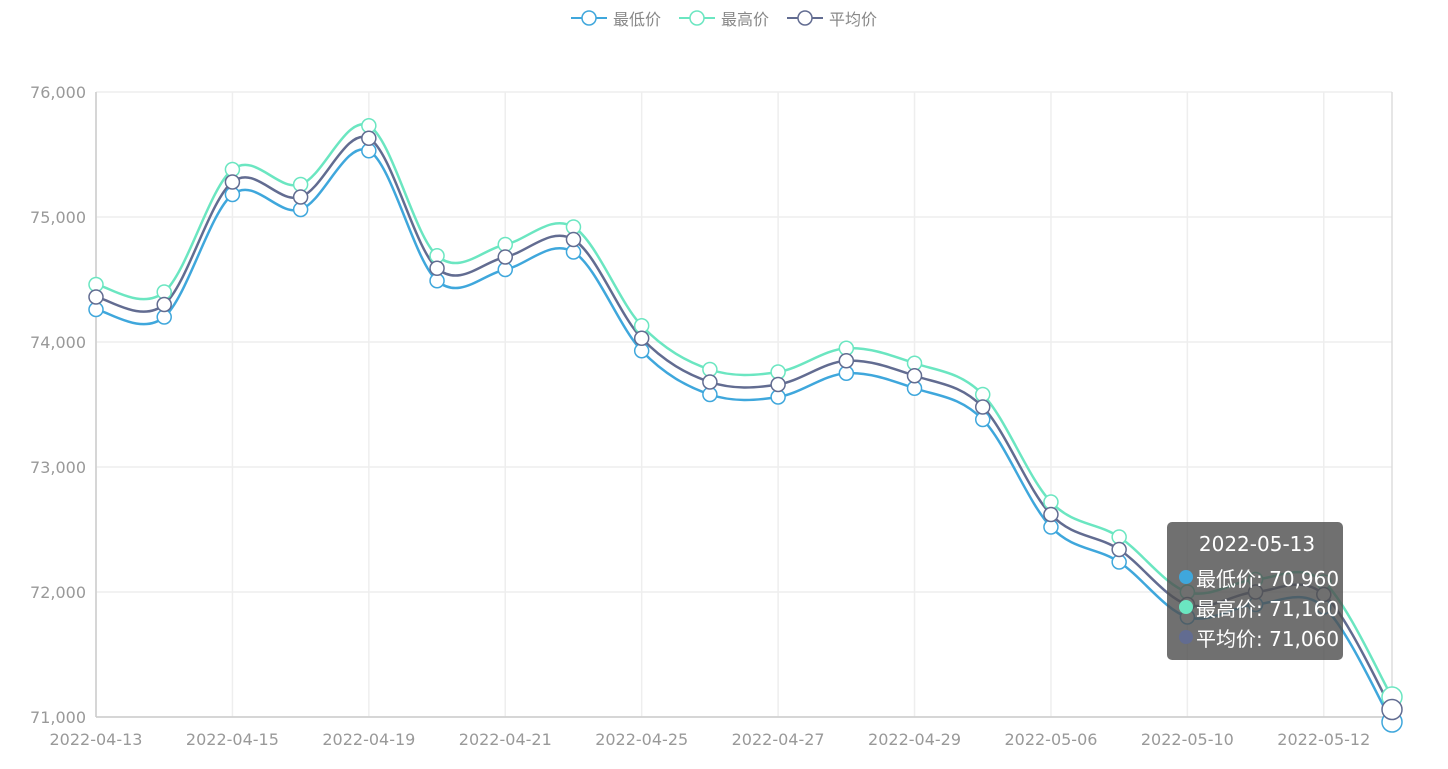 The width and height of the screenshot is (1448, 769). What do you see at coordinates (1268, 578) in the screenshot?
I see `tooltip-label-low: 最低价: 70,960` at bounding box center [1268, 578].